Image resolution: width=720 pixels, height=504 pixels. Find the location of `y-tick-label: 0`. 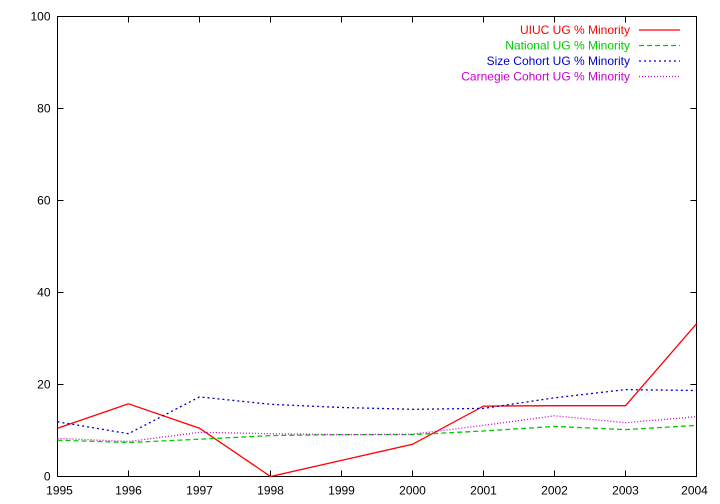

y-tick-label: 0 is located at coordinates (47, 477).